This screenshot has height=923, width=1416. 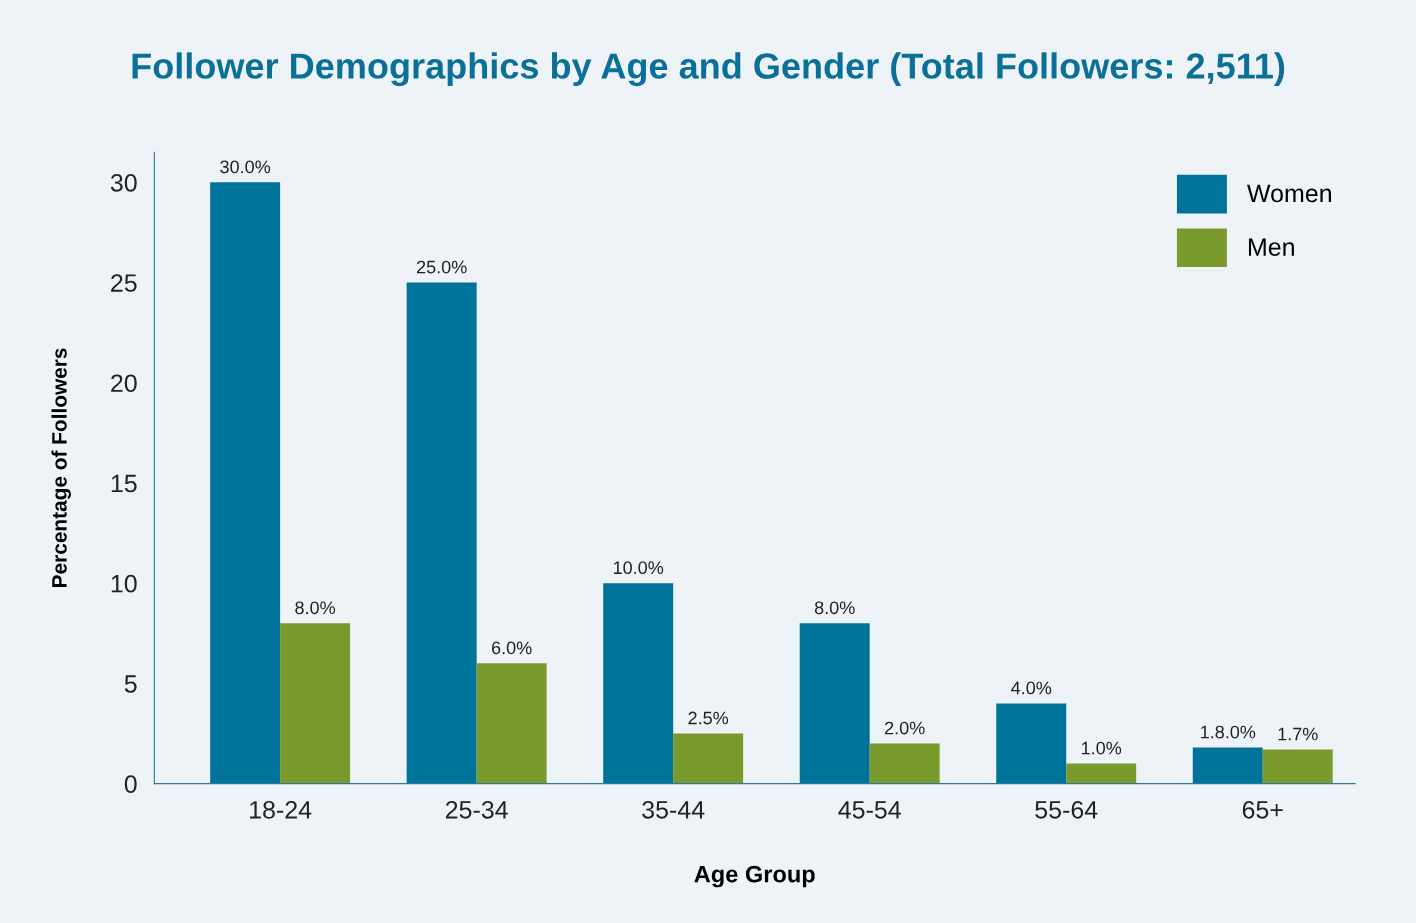 What do you see at coordinates (123, 182) in the screenshot?
I see `y-tick-label: 30` at bounding box center [123, 182].